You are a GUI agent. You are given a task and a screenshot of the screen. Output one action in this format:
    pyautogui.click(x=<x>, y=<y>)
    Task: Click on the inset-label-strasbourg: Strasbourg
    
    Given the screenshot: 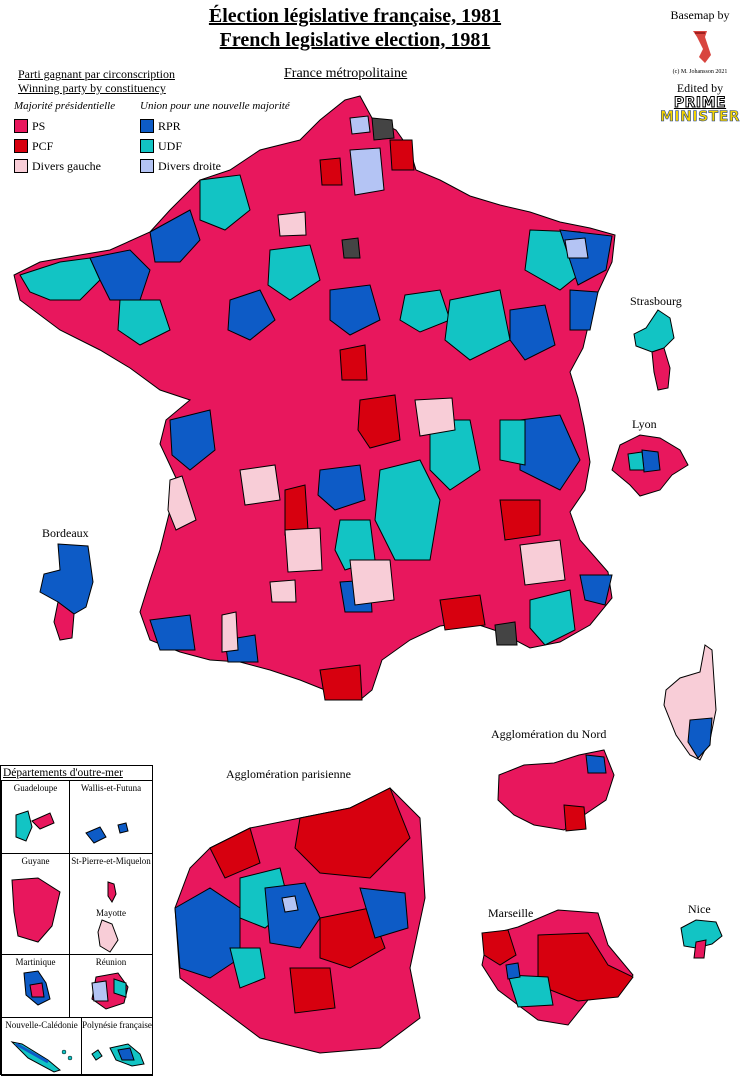 What is the action you would take?
    pyautogui.click(x=656, y=301)
    